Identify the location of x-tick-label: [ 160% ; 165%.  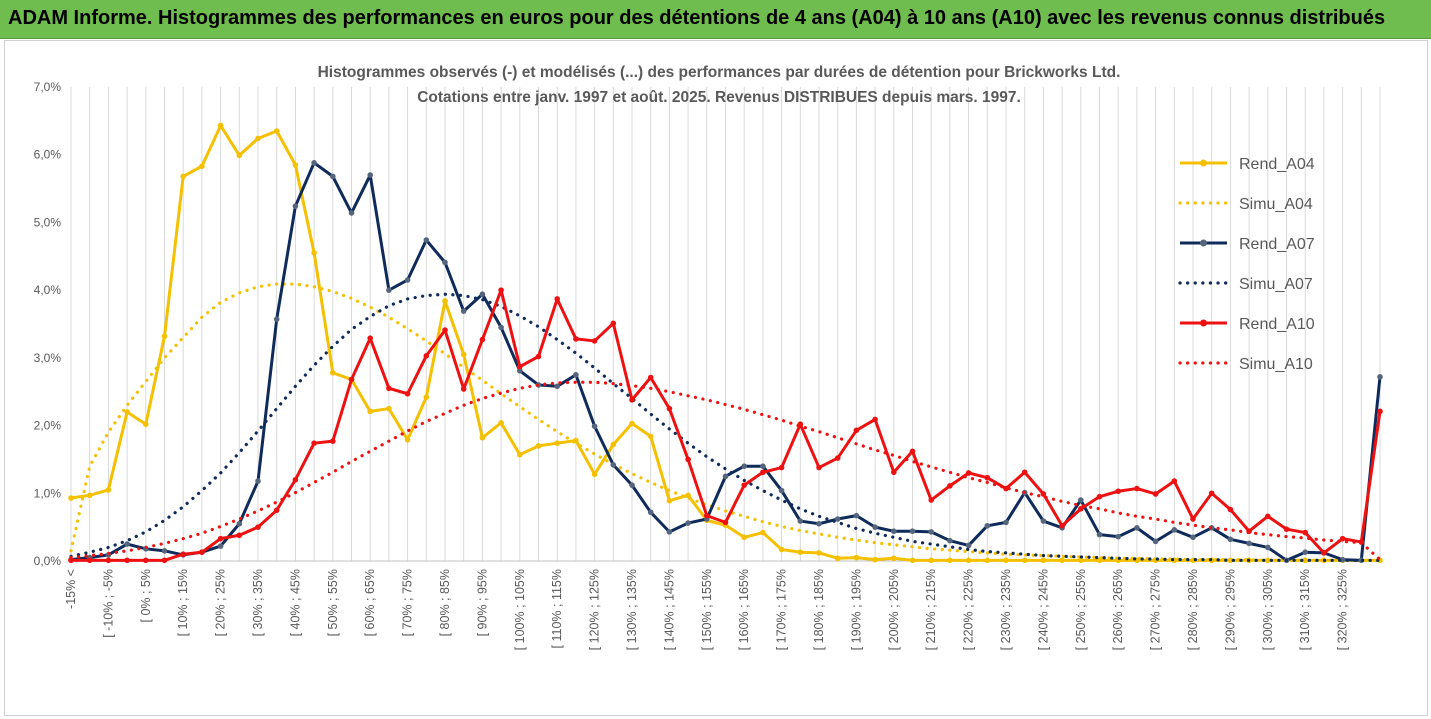
(744, 609).